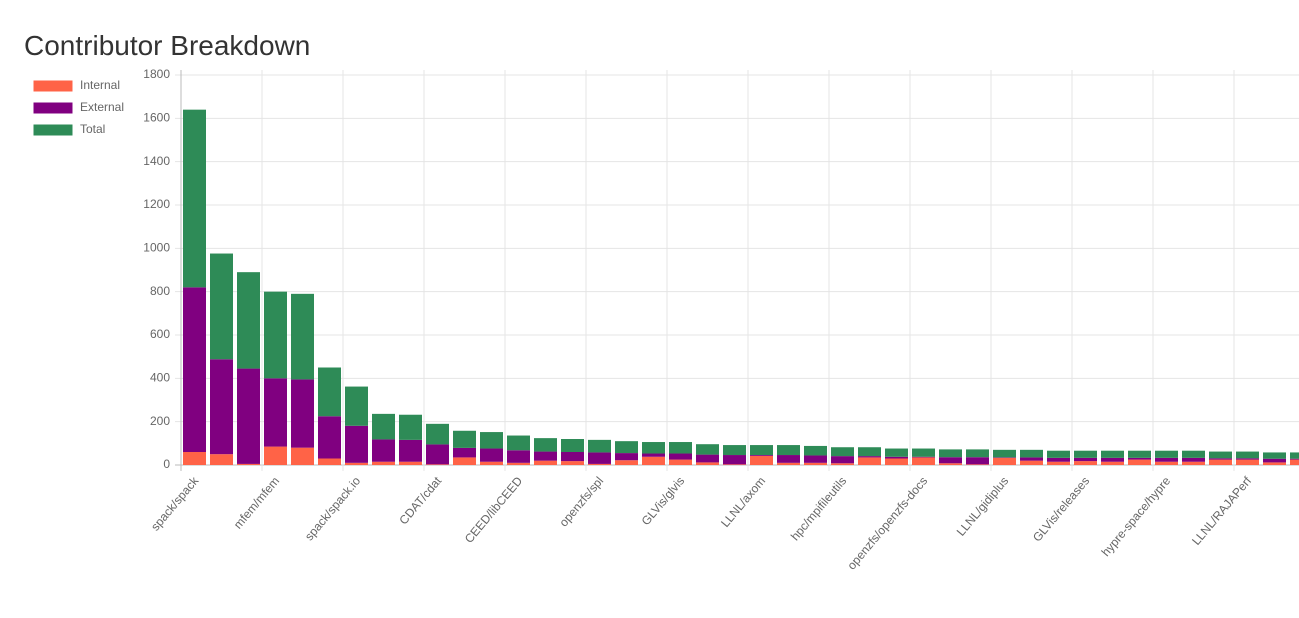  What do you see at coordinates (743, 502) in the screenshot?
I see `x-tick-label: LLNL/axom` at bounding box center [743, 502].